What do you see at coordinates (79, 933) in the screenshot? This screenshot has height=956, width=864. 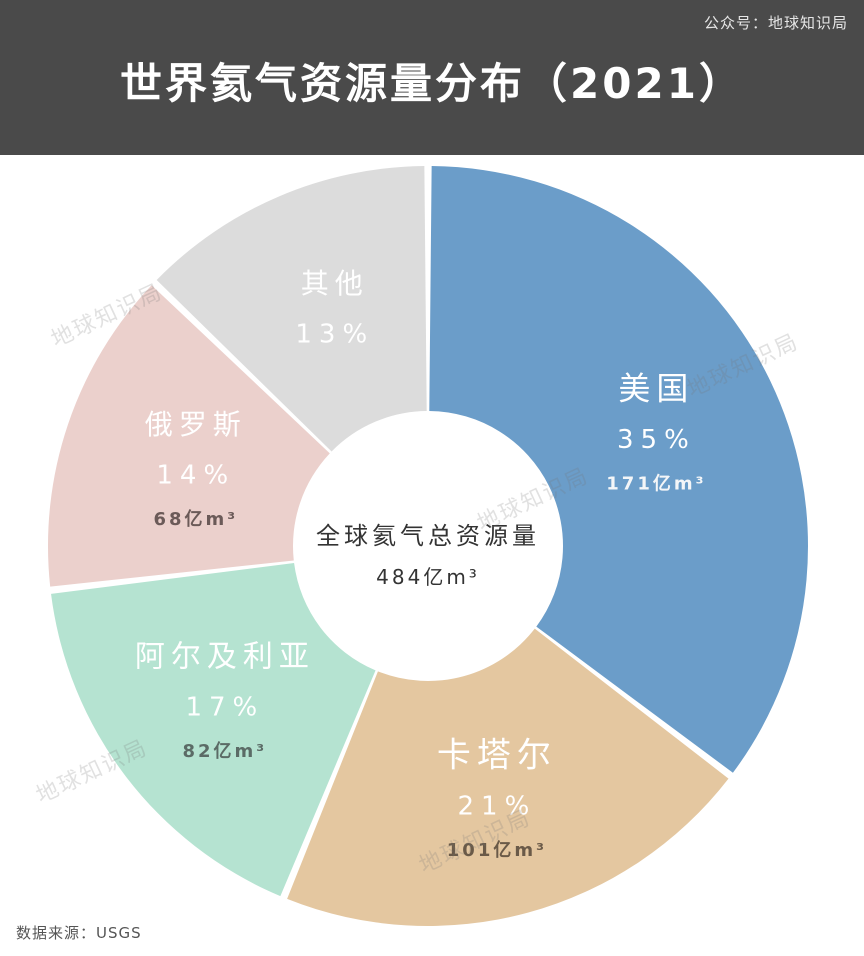 I see `source-note: 数据来源：USGS` at bounding box center [79, 933].